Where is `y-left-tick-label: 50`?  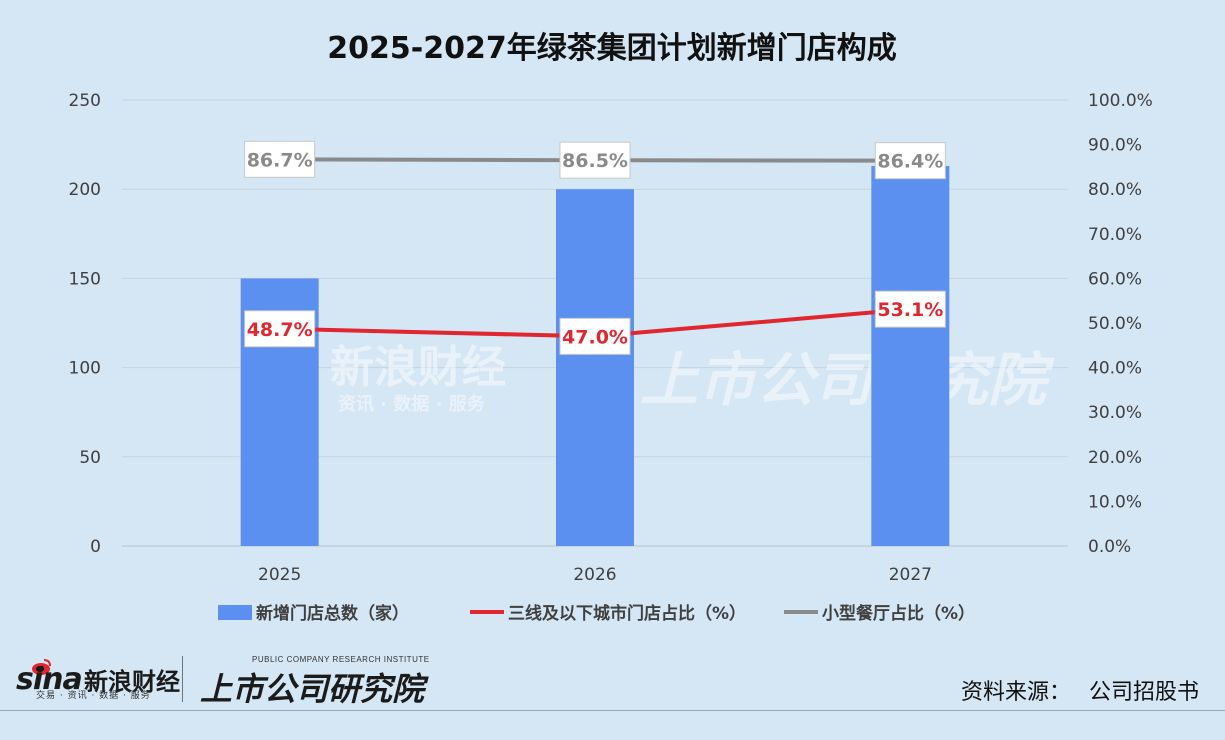
y-left-tick-label: 50 is located at coordinates (90, 458).